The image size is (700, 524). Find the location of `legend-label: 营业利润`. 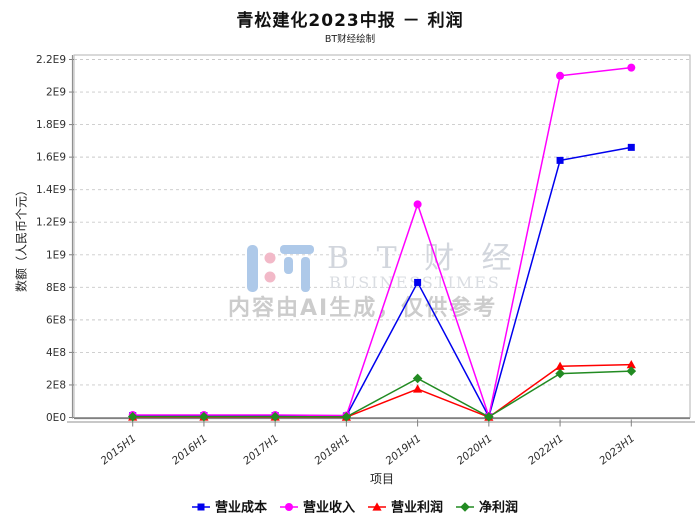

legend-label: 营业利润 is located at coordinates (417, 508).